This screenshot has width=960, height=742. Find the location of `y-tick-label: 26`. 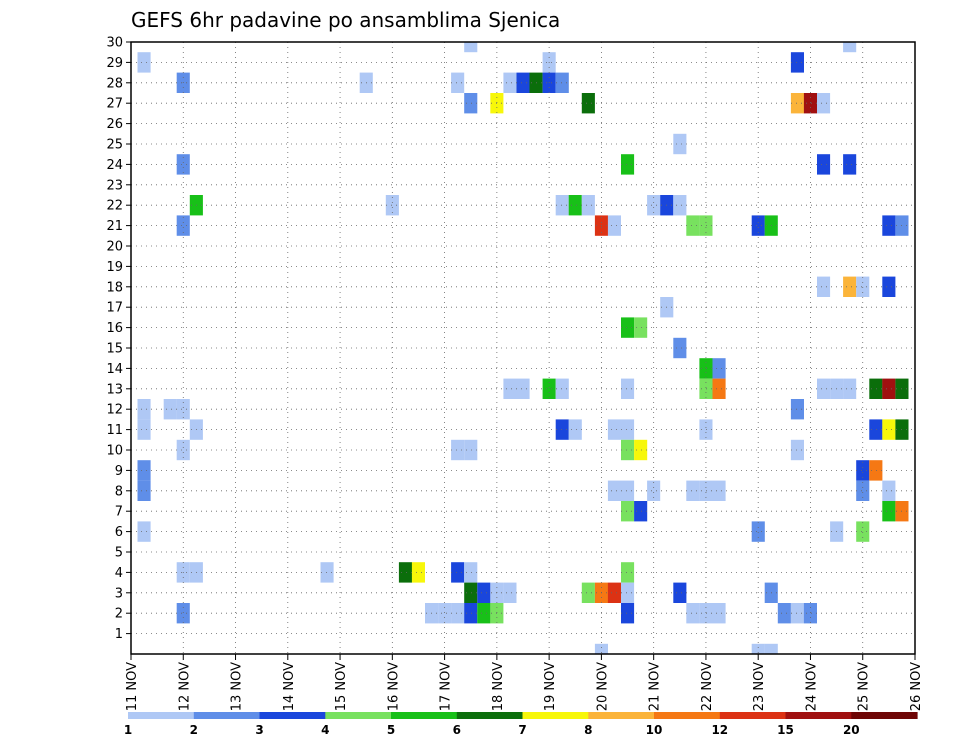

y-tick-label: 26 is located at coordinates (114, 124).